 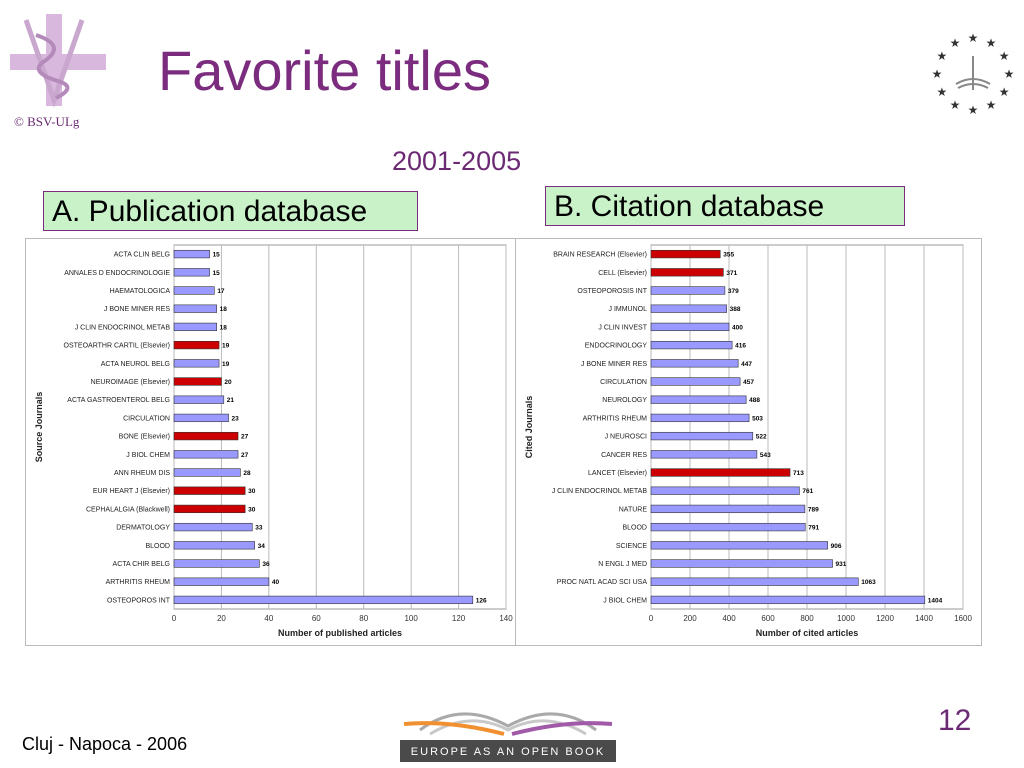 I want to click on x-tick-label: 80, so click(x=363, y=618).